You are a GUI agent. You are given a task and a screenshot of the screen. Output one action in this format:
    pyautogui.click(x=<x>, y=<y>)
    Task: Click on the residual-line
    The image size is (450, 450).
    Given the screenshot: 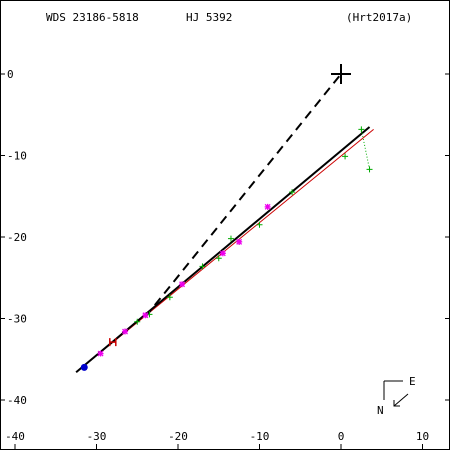 What is the action you would take?
    pyautogui.click(x=365, y=149)
    